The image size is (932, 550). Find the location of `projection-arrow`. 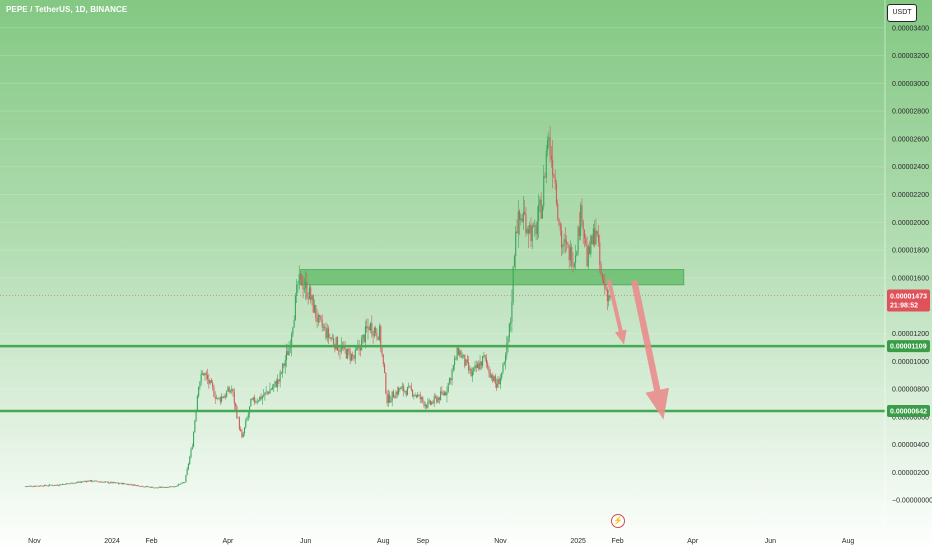

projection-arrow is located at coordinates (616, 311).